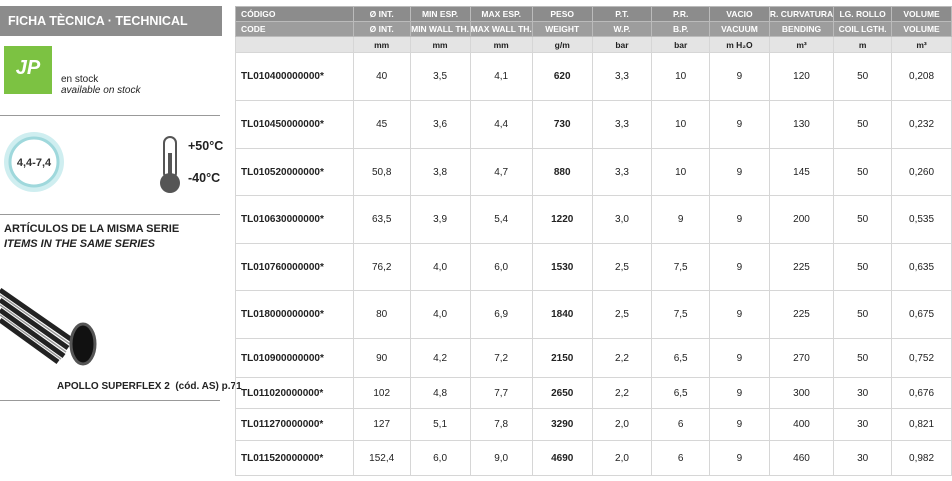  What do you see at coordinates (501, 14) in the screenshot?
I see `table-cell: MAX ESP.` at bounding box center [501, 14].